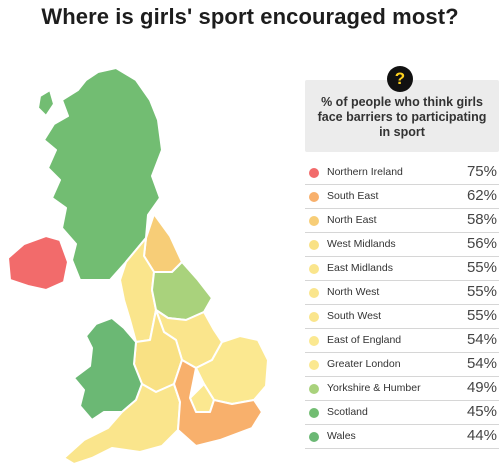  Describe the element at coordinates (400, 79) in the screenshot. I see `question-mark-icon: ?` at that location.